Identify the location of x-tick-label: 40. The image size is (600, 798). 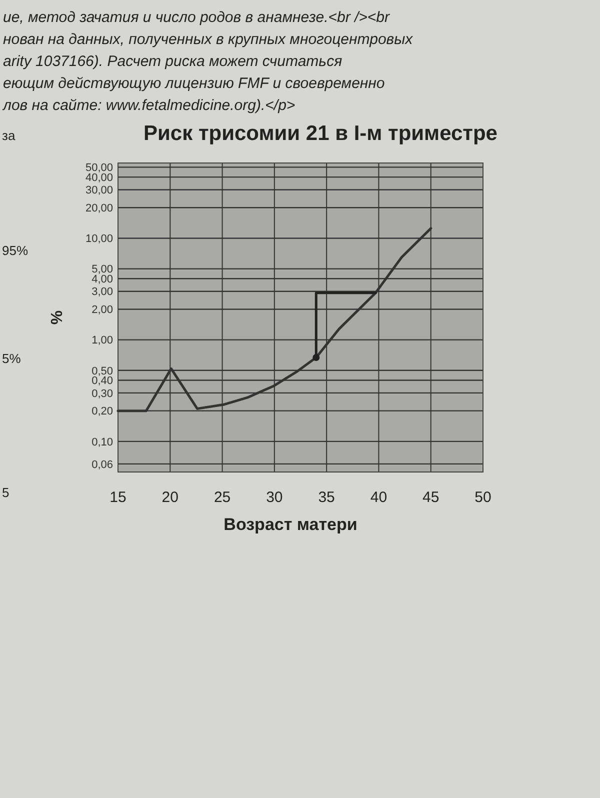
(379, 497).